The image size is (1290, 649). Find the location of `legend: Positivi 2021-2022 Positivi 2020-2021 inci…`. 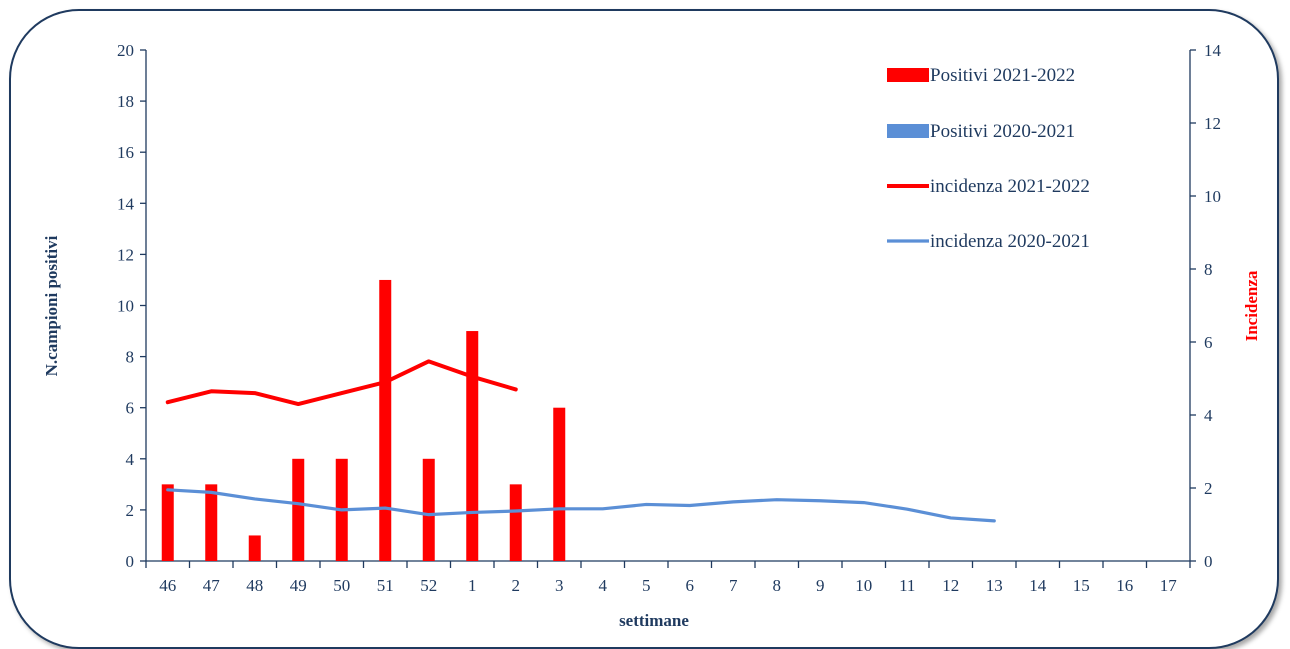

legend: Positivi 2021-2022 Positivi 2020-2021 inci… is located at coordinates (988, 158).